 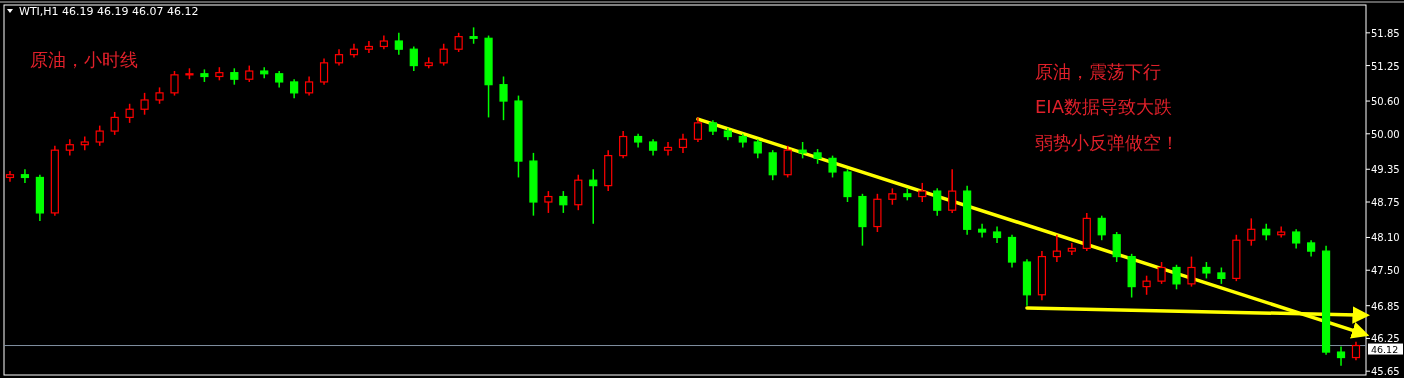 What do you see at coordinates (1385, 372) in the screenshot?
I see `y-tick-label: 45.65` at bounding box center [1385, 372].